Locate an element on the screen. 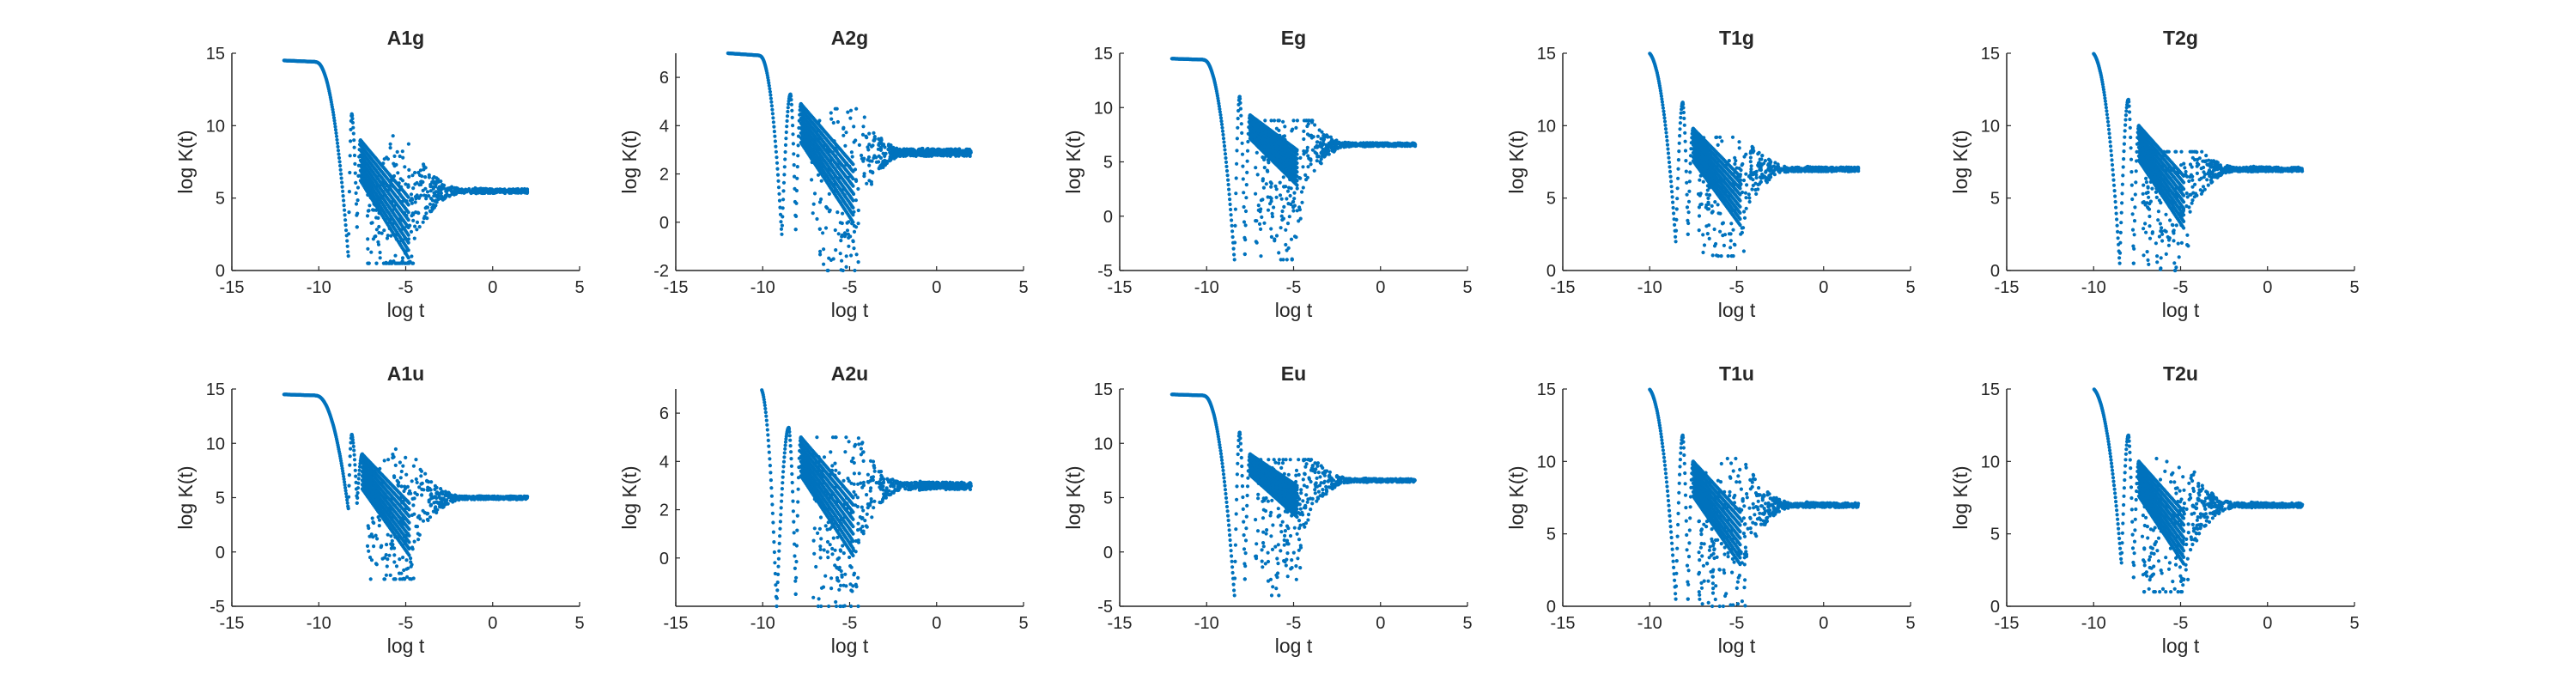 The width and height of the screenshot is (2576, 687). x-tick-label: -10 is located at coordinates (762, 287).